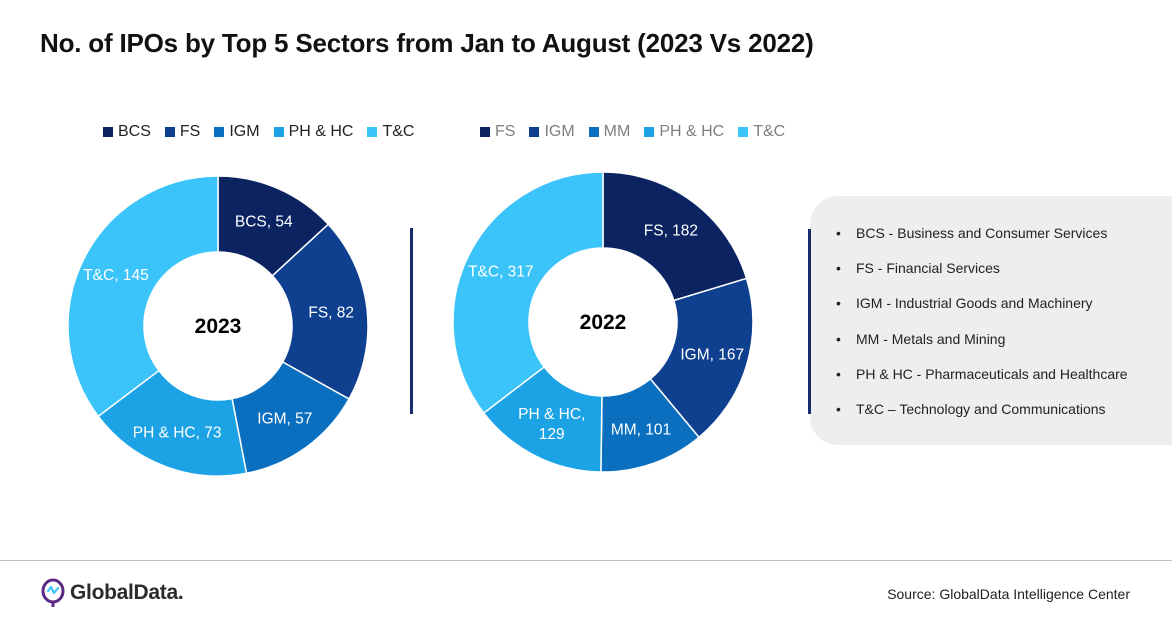 This screenshot has width=1172, height=628. I want to click on legend-2022: FS IGM MM PH & HC T&C, so click(639, 132).